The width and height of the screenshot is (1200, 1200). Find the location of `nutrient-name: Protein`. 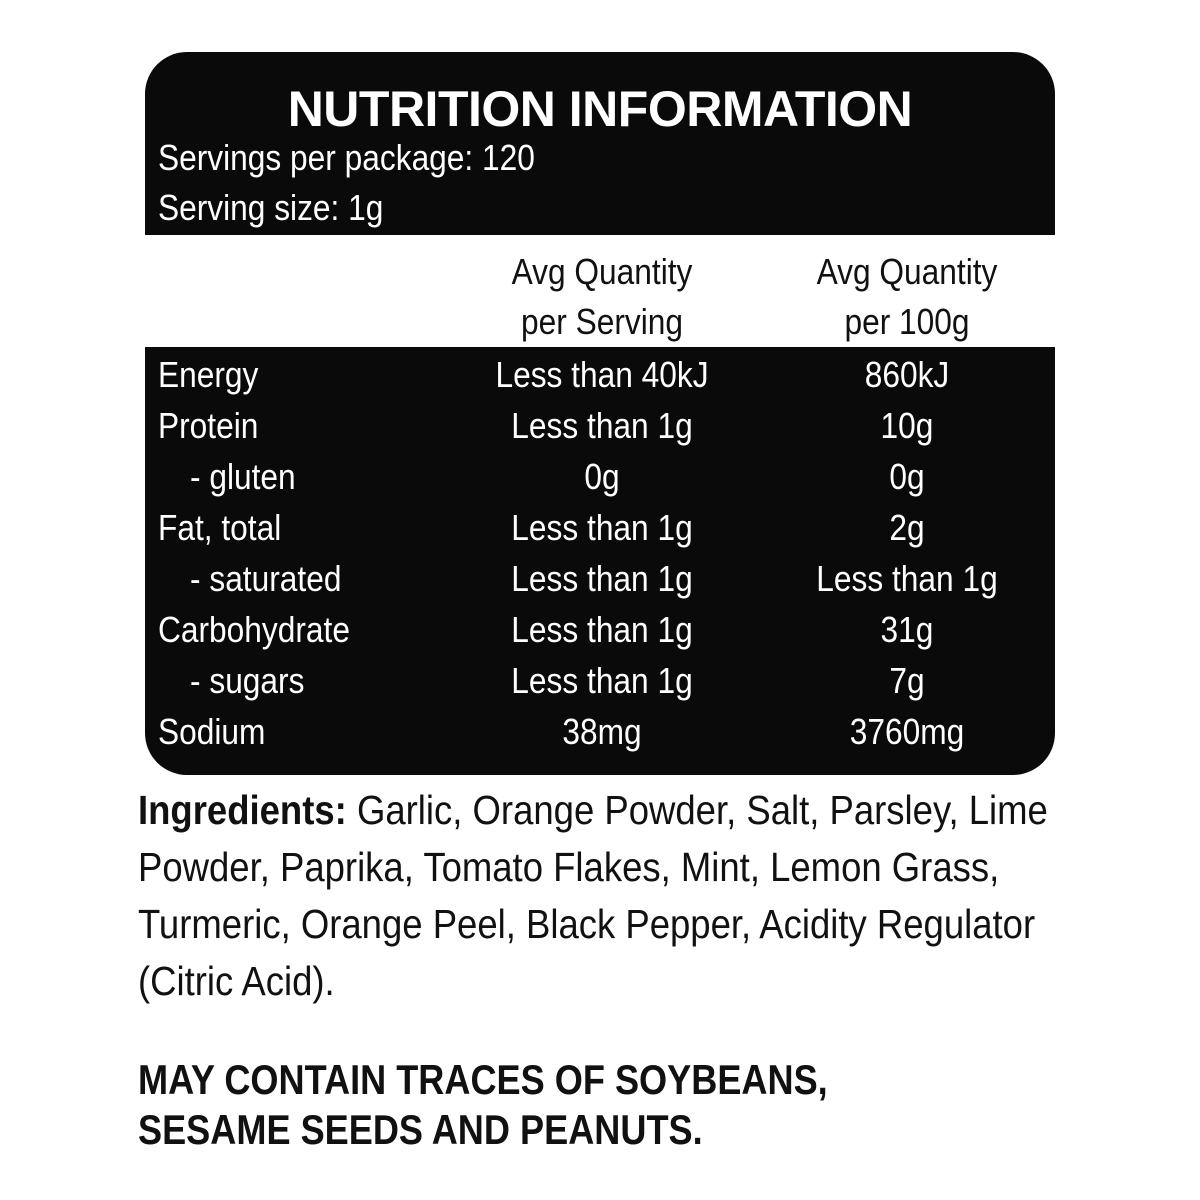

nutrient-name: Protein is located at coordinates (208, 425).